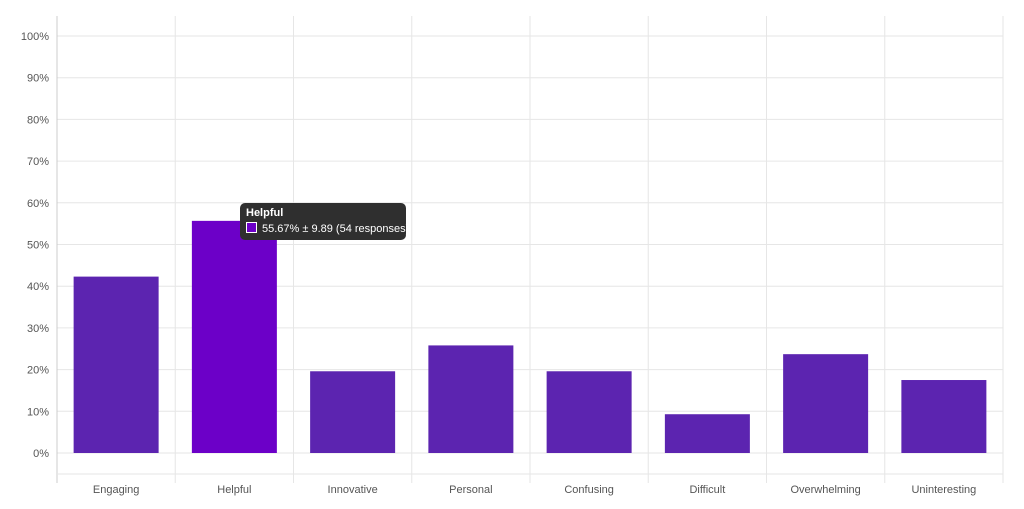 The width and height of the screenshot is (1024, 509). I want to click on y-axis-tick-labels: 0% 10% 20% 30% 40% 50% 60% 70% 80% 90% 100%, so click(35, 245).